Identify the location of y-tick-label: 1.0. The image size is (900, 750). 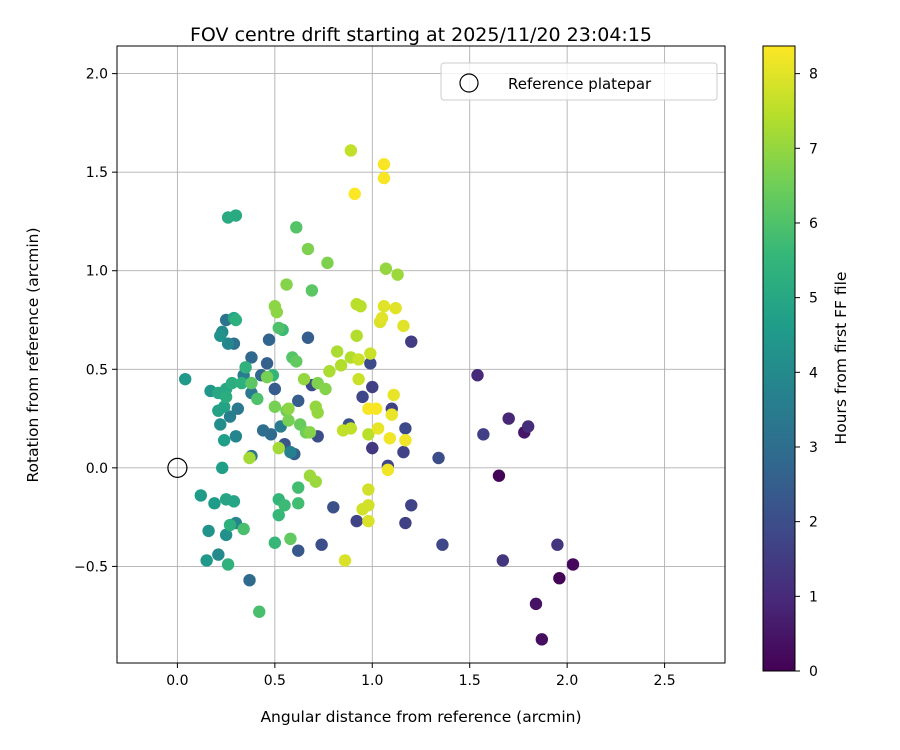
(97, 272).